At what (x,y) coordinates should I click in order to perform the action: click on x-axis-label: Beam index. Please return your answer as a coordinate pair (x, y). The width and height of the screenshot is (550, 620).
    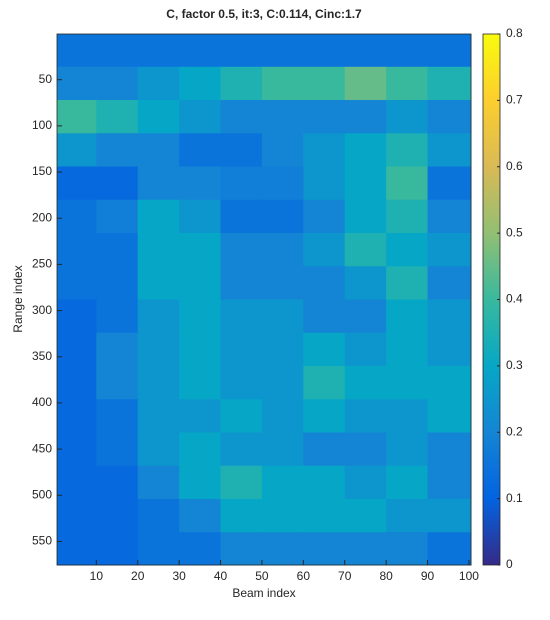
    Looking at the image, I should click on (263, 593).